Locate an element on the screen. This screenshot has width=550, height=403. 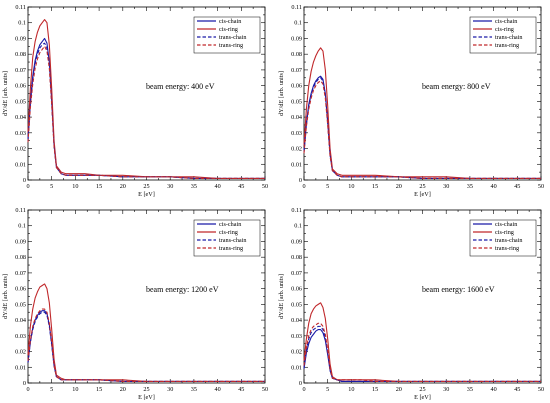
x-tick-label: 35 is located at coordinates (470, 389).